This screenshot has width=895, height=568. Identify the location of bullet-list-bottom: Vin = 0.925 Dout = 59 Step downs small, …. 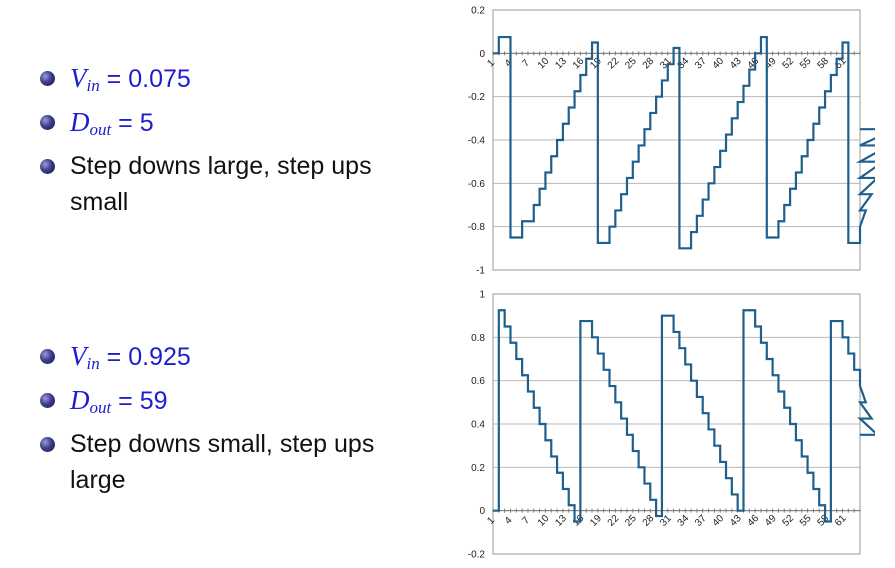
(230, 418).